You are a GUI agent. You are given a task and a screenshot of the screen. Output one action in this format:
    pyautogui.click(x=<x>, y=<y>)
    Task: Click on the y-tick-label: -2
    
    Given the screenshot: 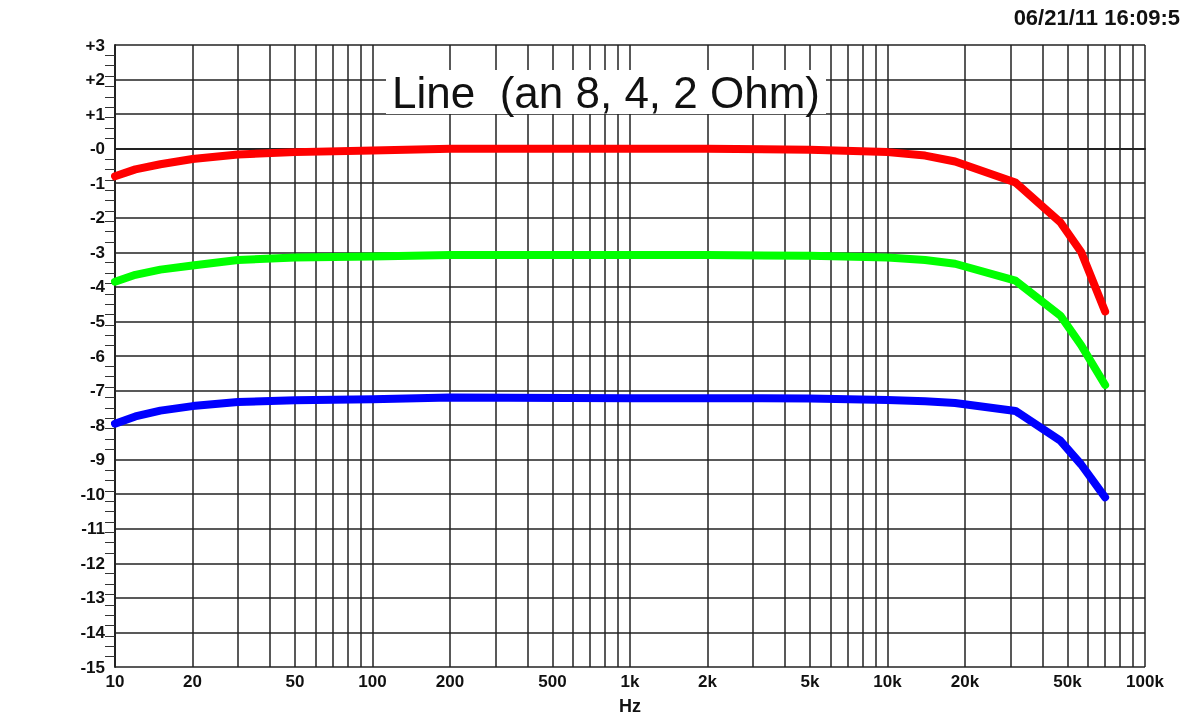 What is the action you would take?
    pyautogui.click(x=97, y=218)
    